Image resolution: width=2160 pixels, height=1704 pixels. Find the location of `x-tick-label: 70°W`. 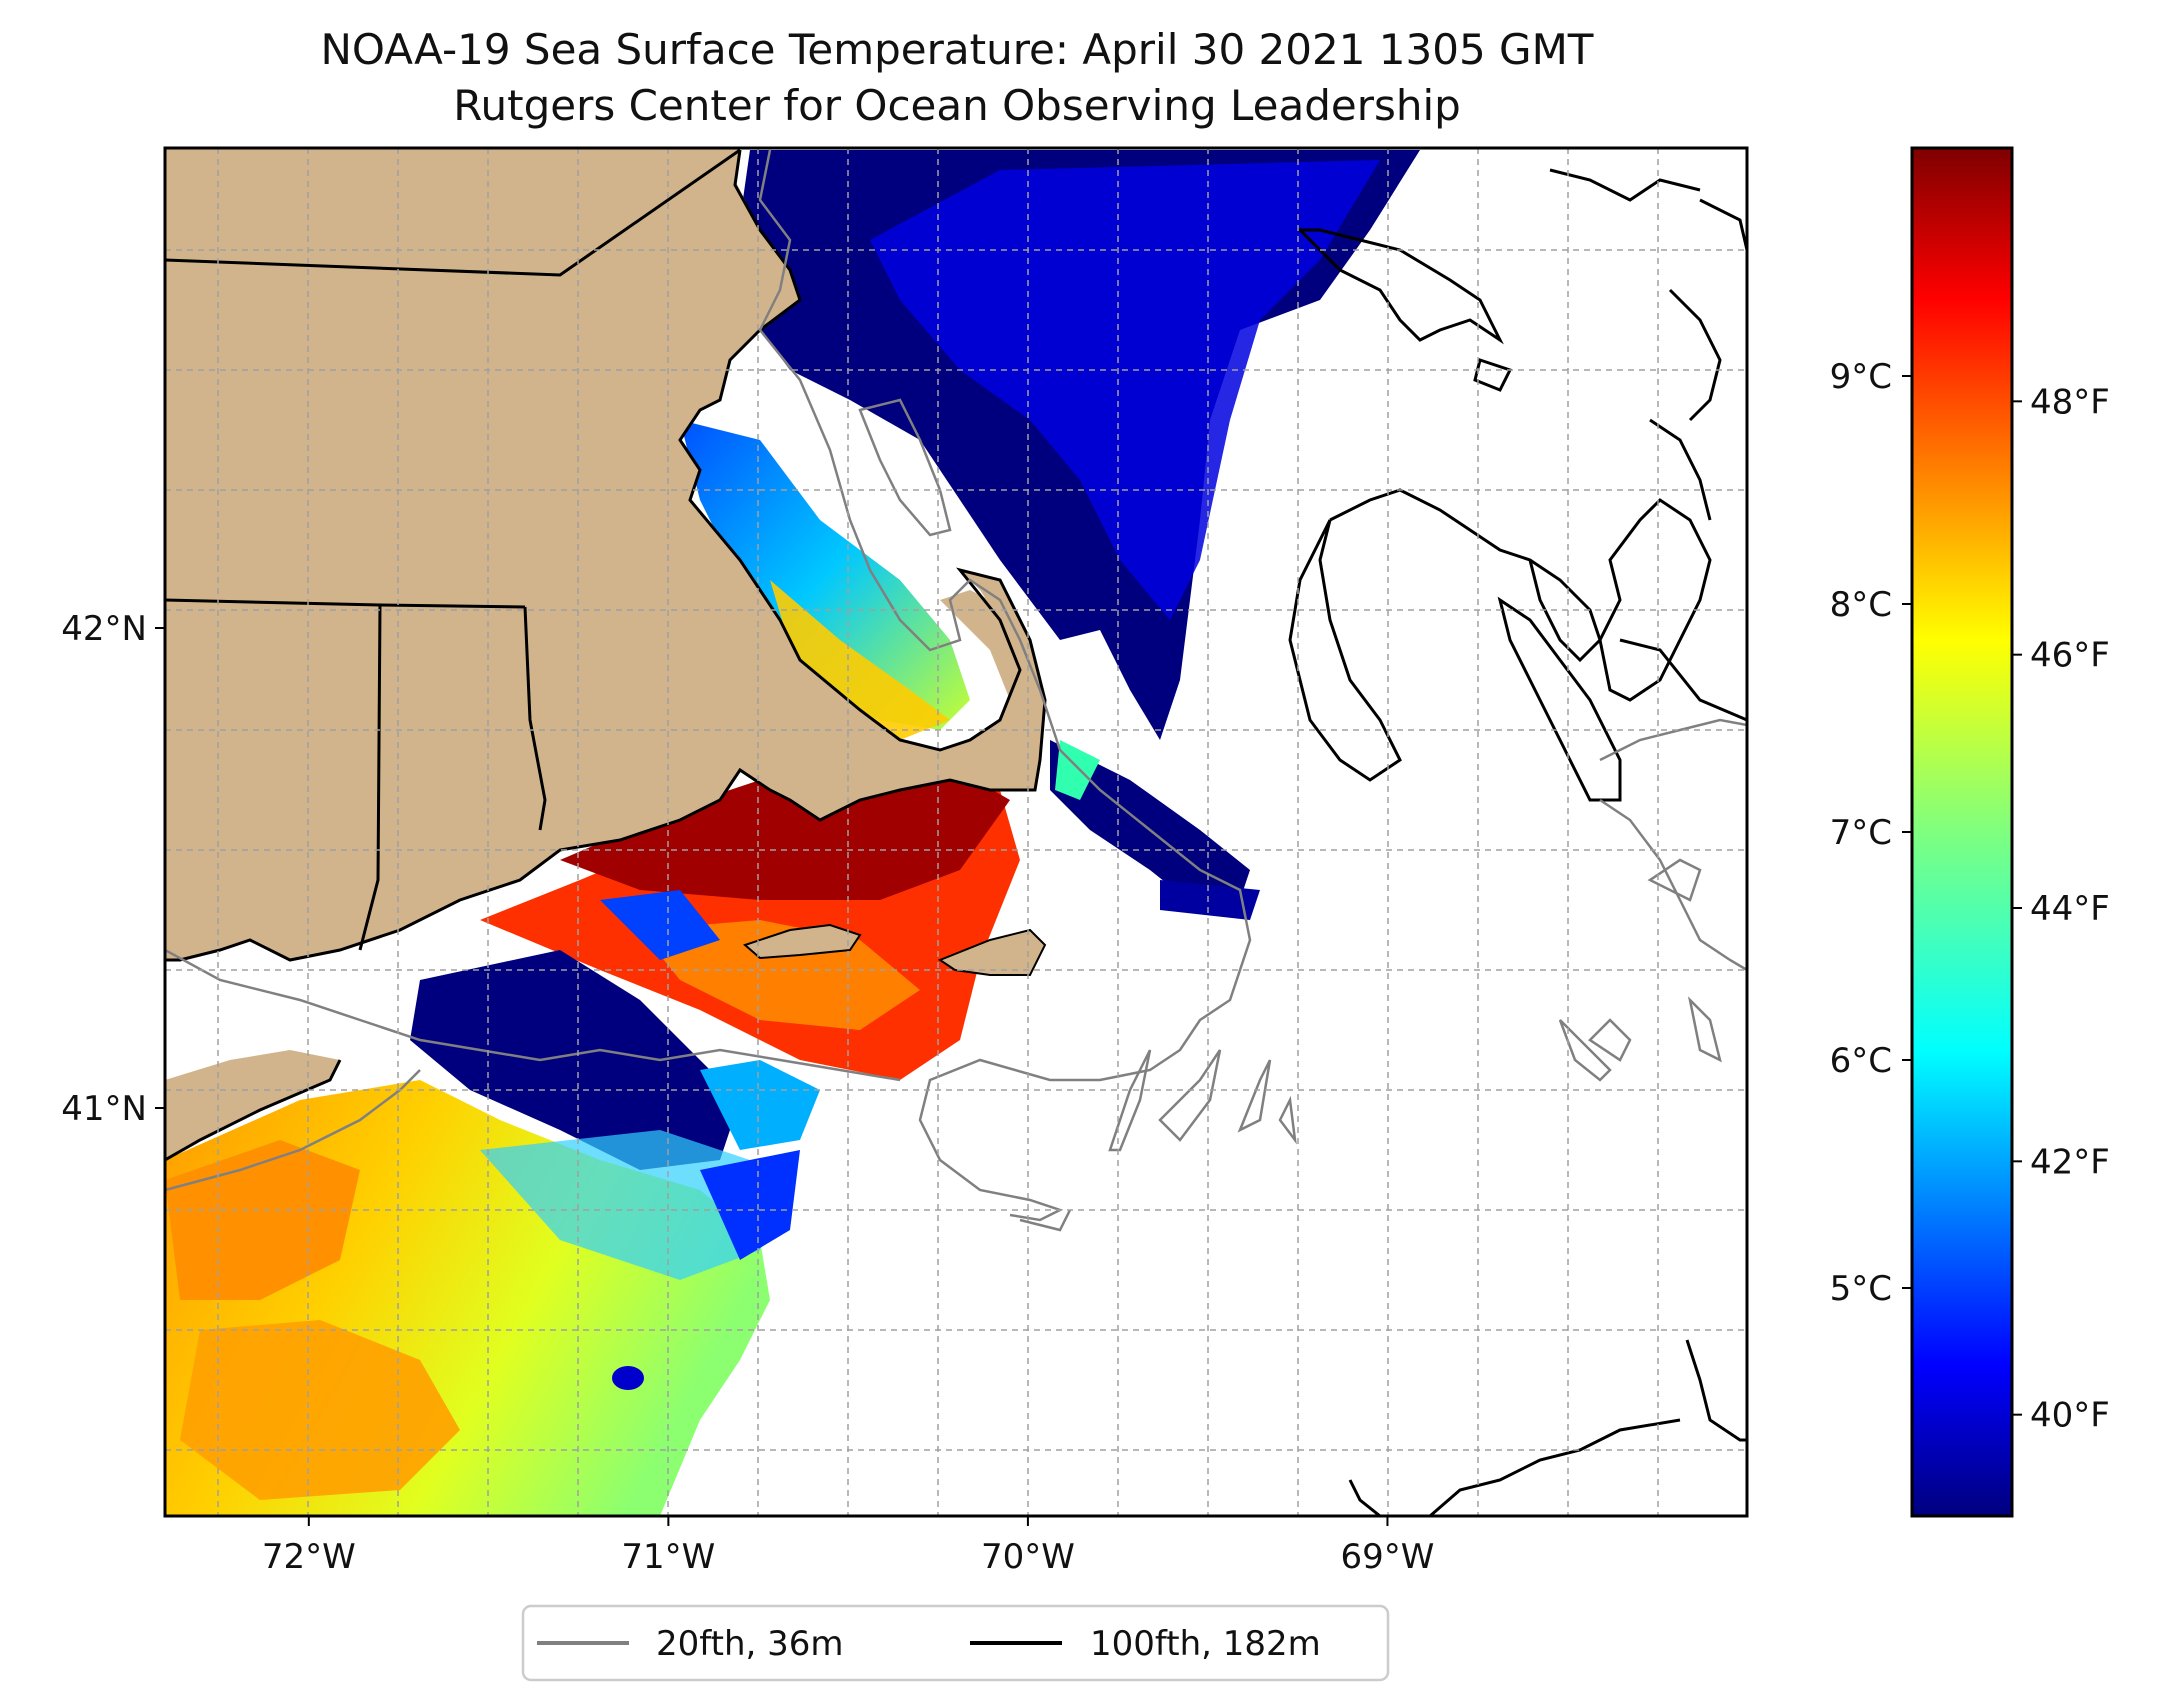

x-tick-label: 70°W is located at coordinates (1028, 1557).